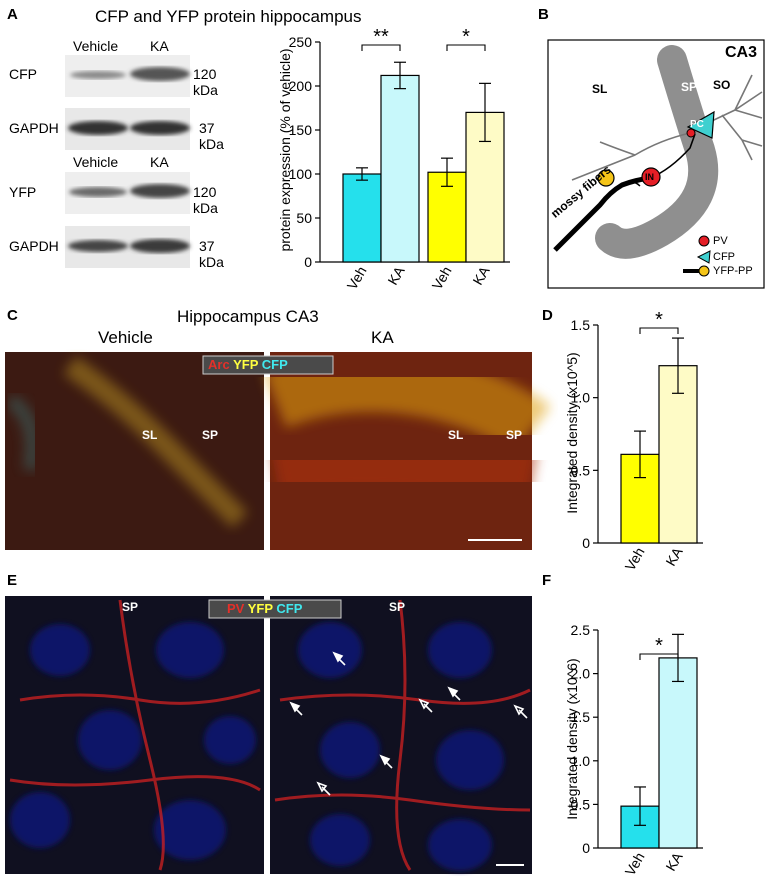 The height and width of the screenshot is (876, 772). What do you see at coordinates (572, 432) in the screenshot?
I see `chart-d-ylabel: Integrated density (x10^5)` at bounding box center [572, 432].